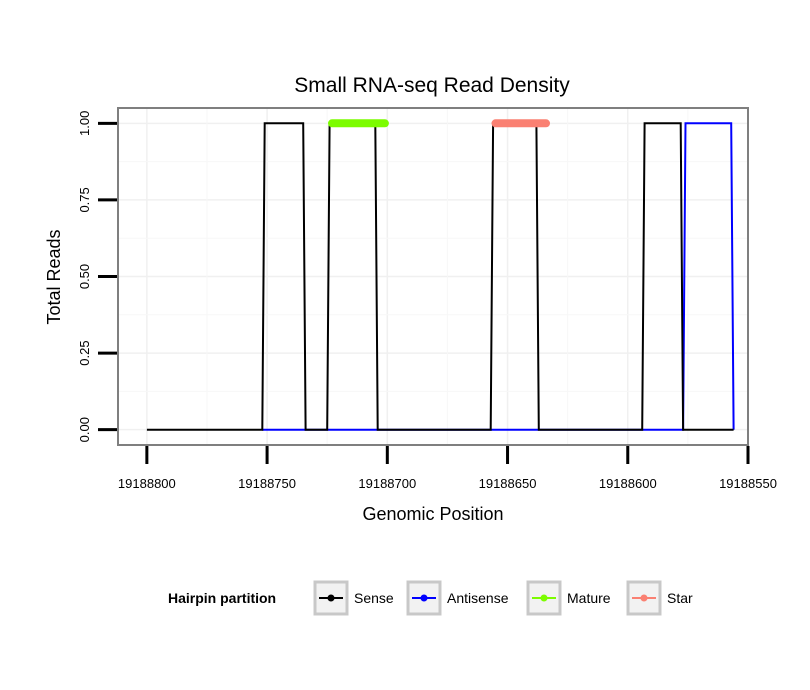 The height and width of the screenshot is (690, 810). I want to click on y-axis: 0.00 0.25 0.50 0.75 1.00, so click(97, 276).